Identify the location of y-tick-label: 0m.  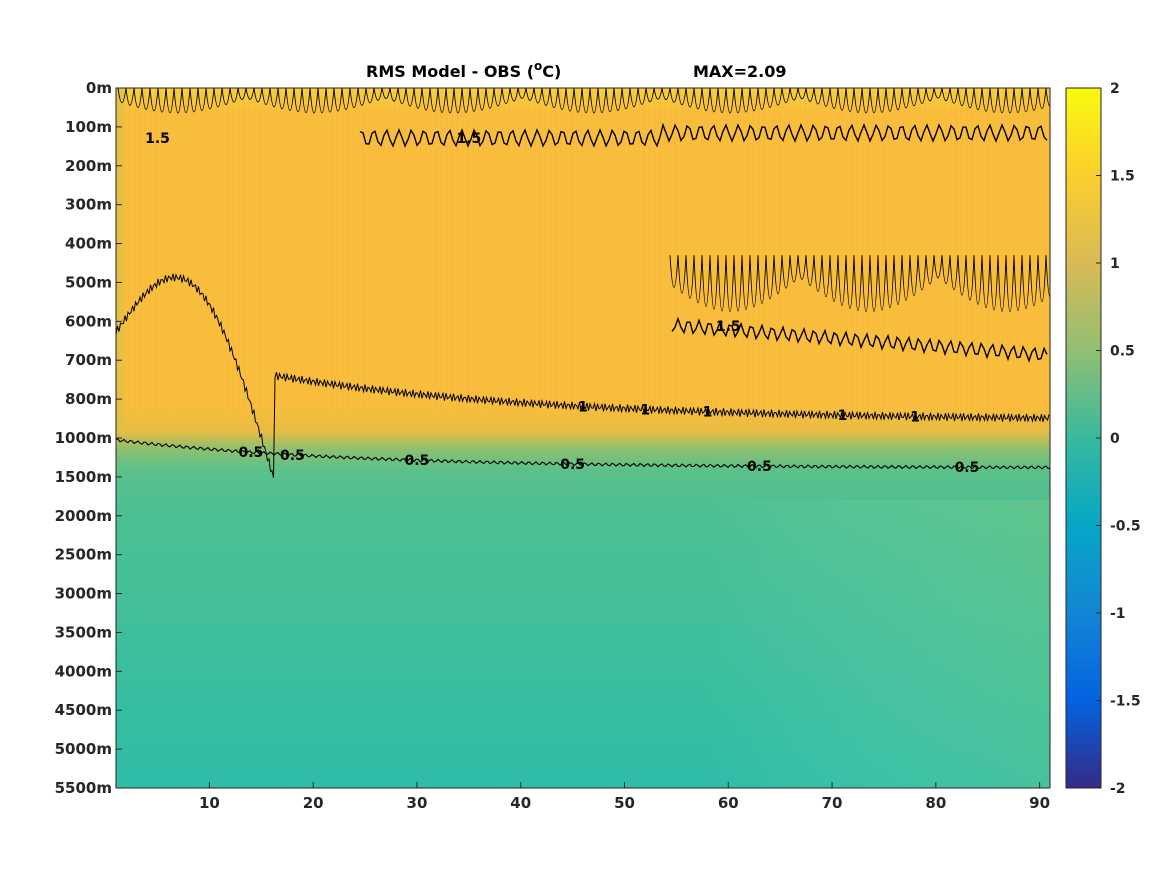
(99, 88).